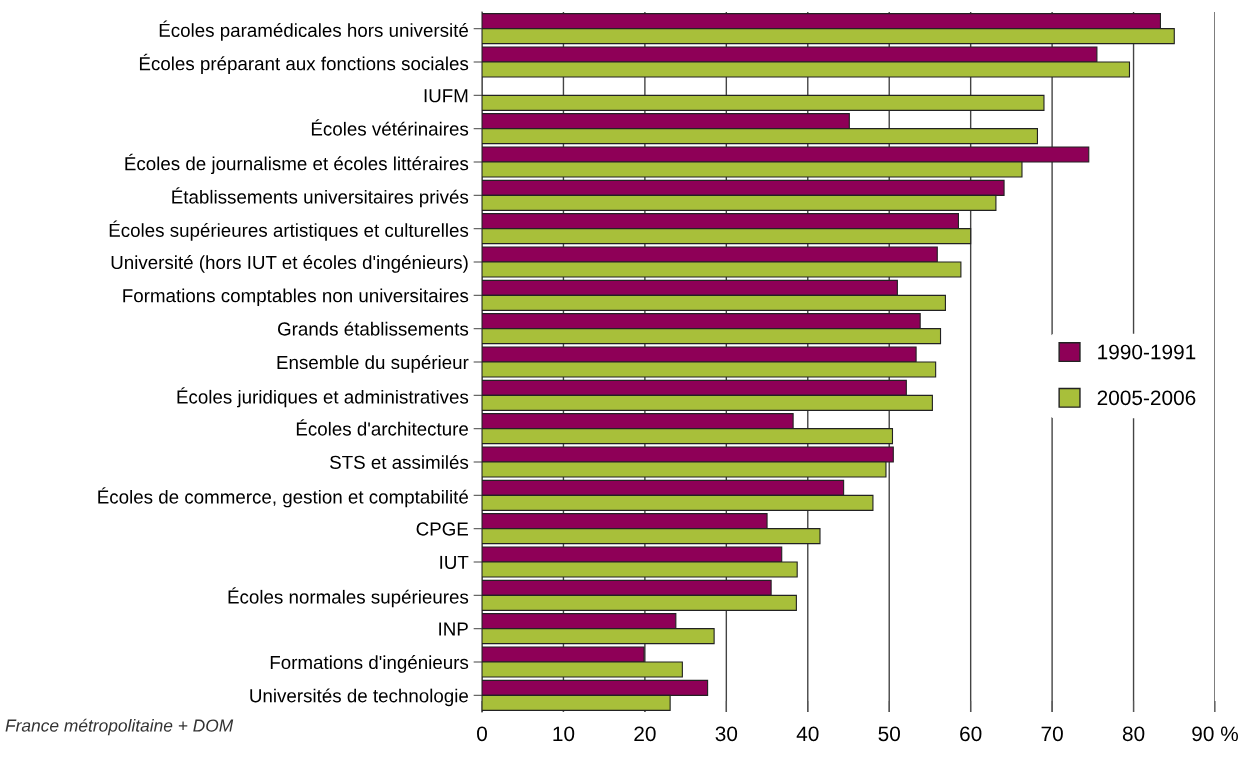  Describe the element at coordinates (763, 102) in the screenshot. I see `bar` at that location.